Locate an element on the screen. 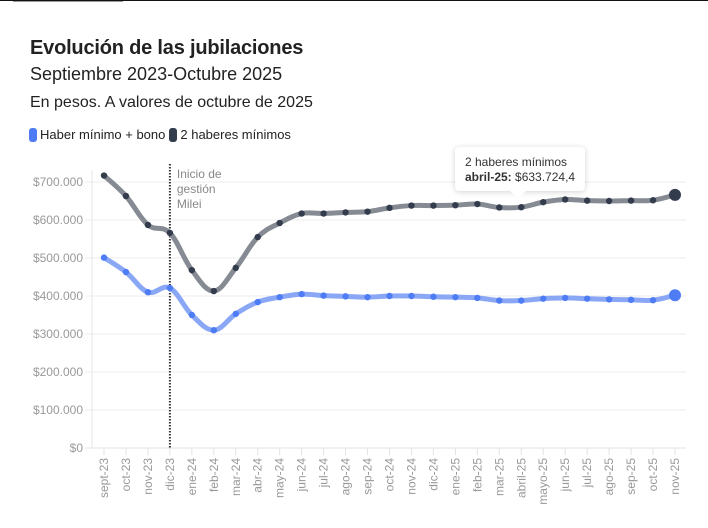 This screenshot has width=708, height=528. x-tick-label: jul-24 is located at coordinates (324, 473).